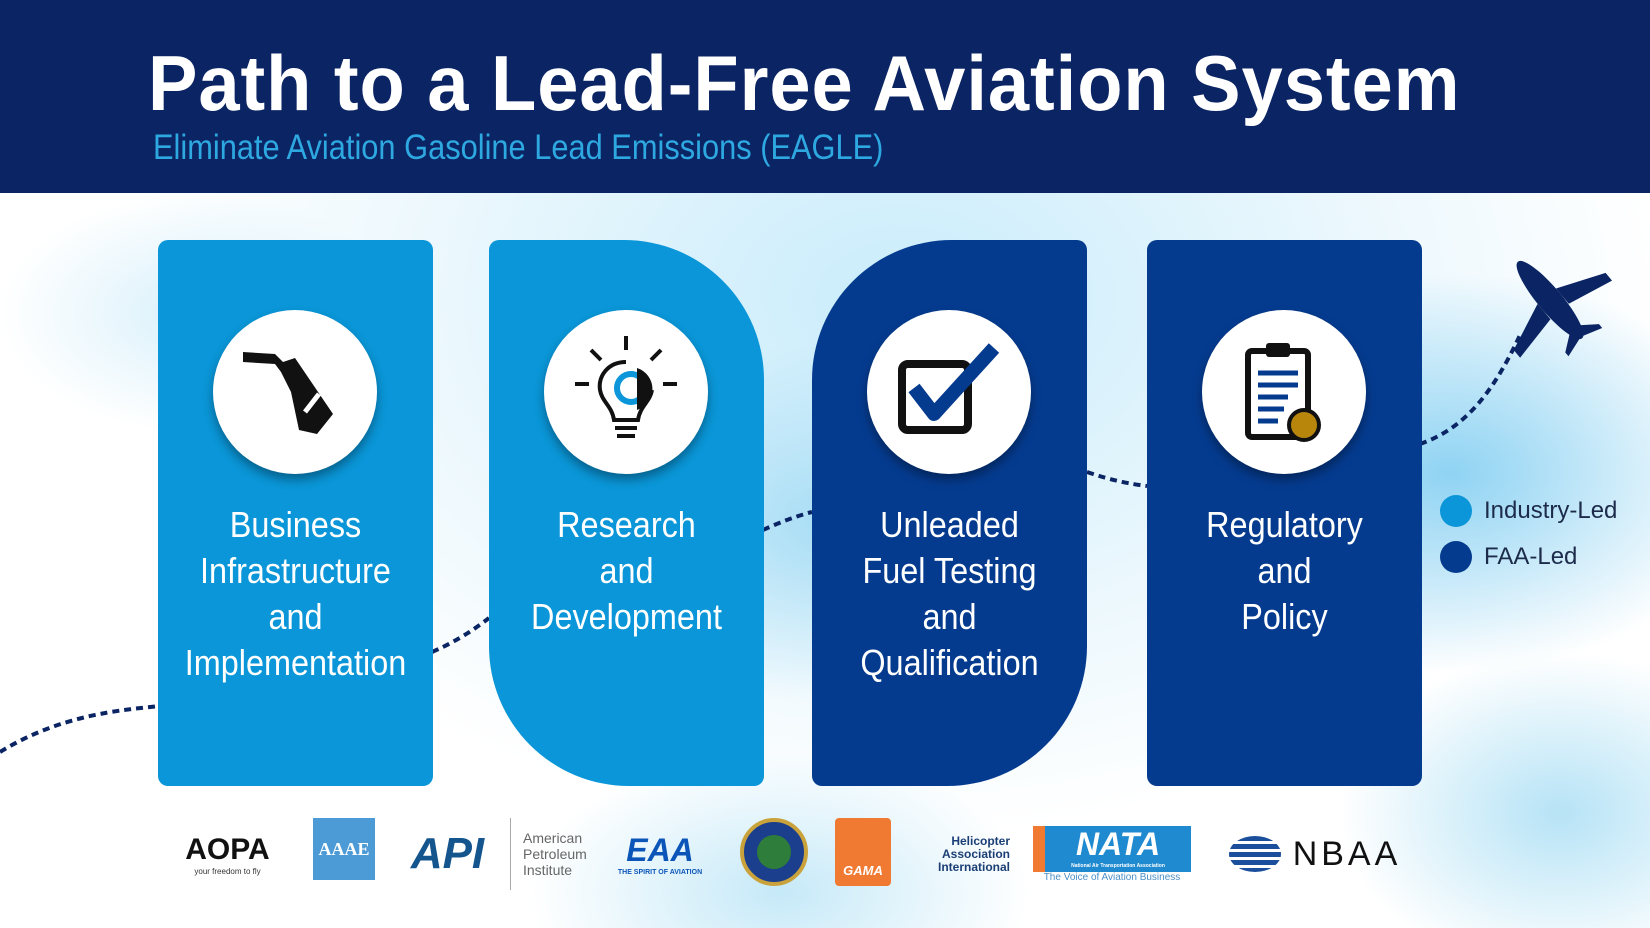  I want to click on card-research-development: Research and Development, so click(626, 513).